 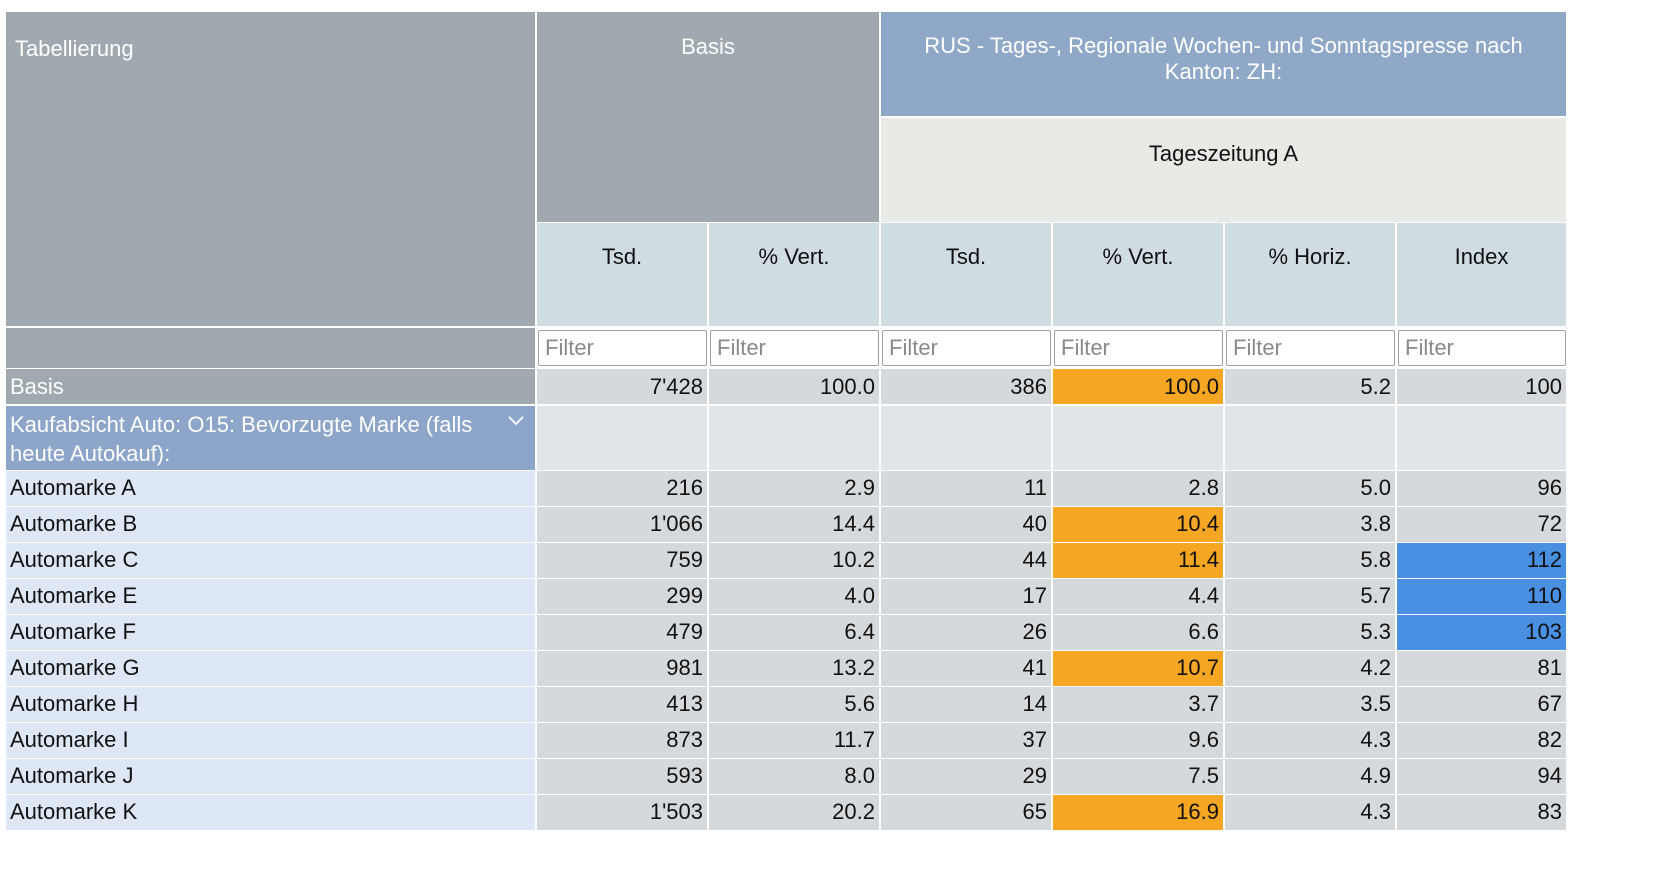 I want to click on table-cell: 8.0, so click(x=794, y=776).